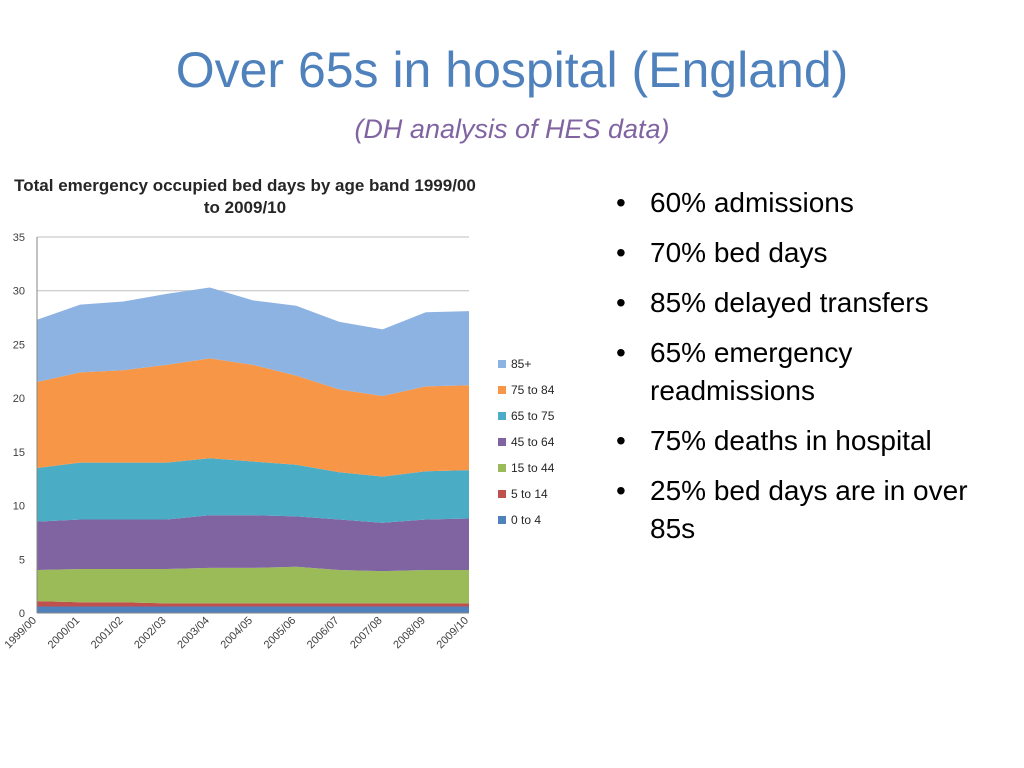 The height and width of the screenshot is (768, 1024). Describe the element at coordinates (323, 633) in the screenshot. I see `x-tick-label: 2006/07` at that location.